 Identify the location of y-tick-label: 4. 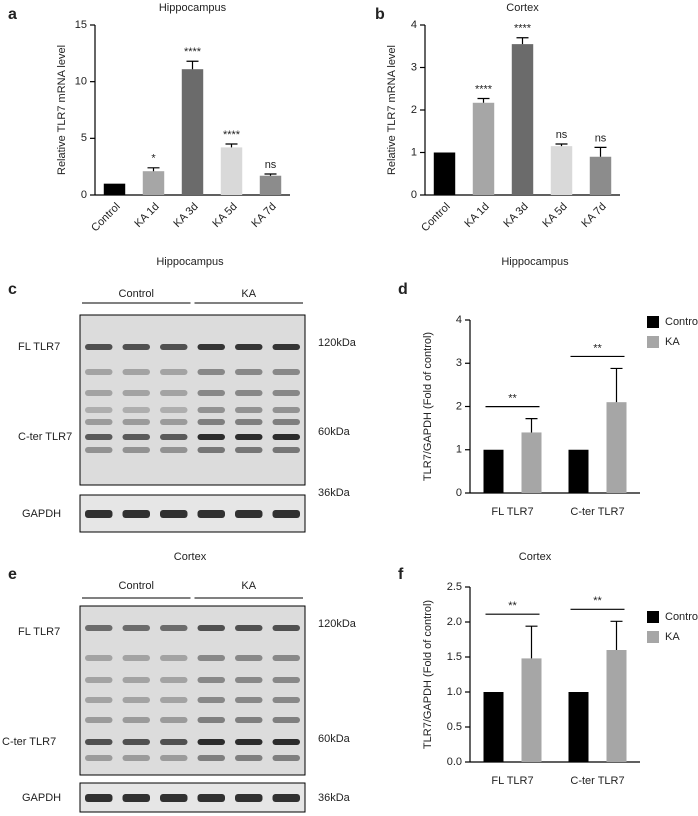
(414, 25).